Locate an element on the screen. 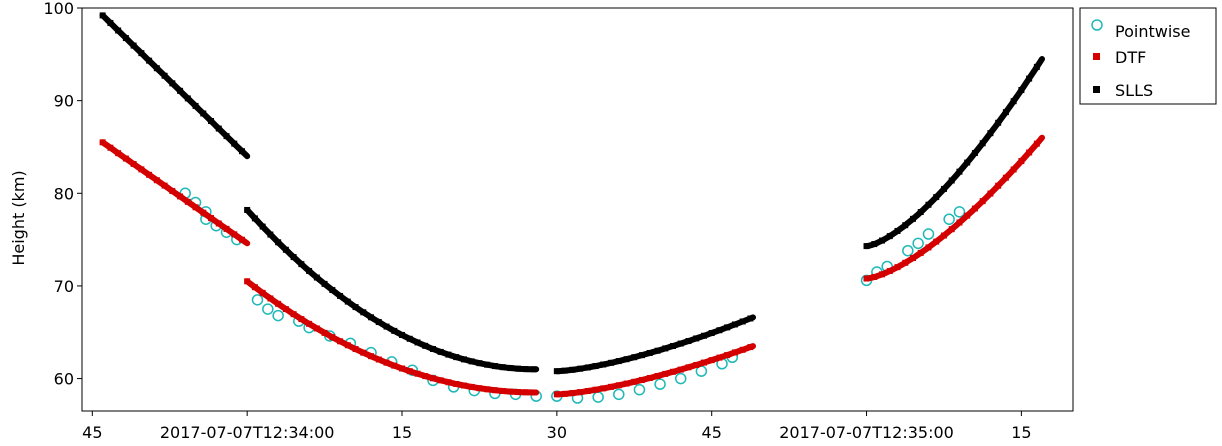  y-tick-label: 70 is located at coordinates (64, 286).